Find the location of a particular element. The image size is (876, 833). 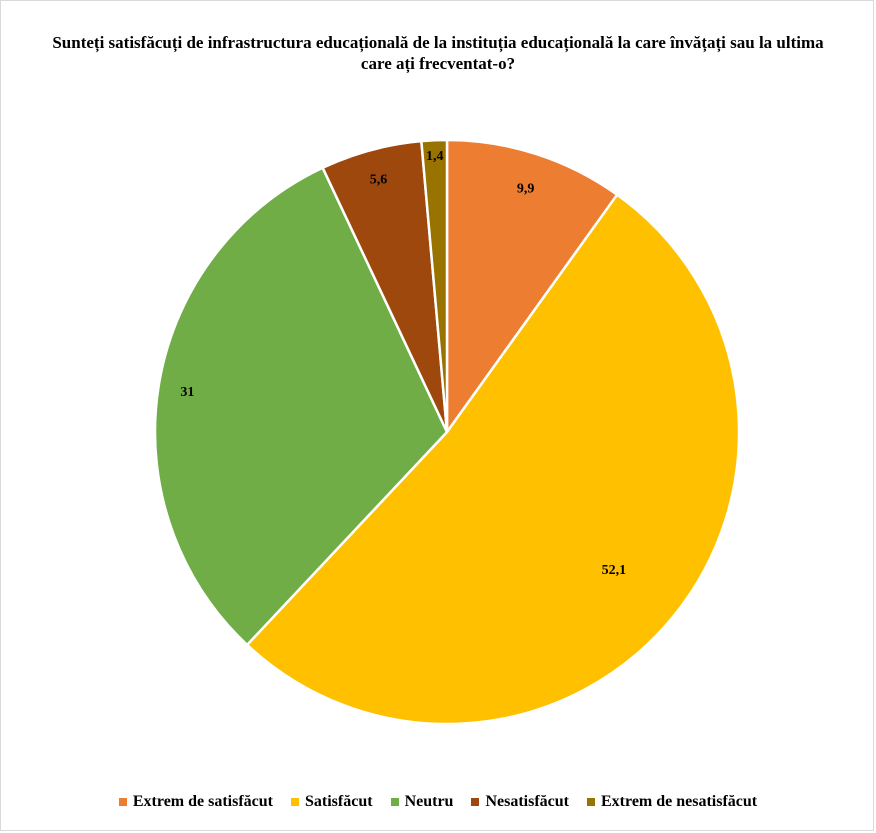

legend-item-2: Satisfăcut is located at coordinates (332, 802).